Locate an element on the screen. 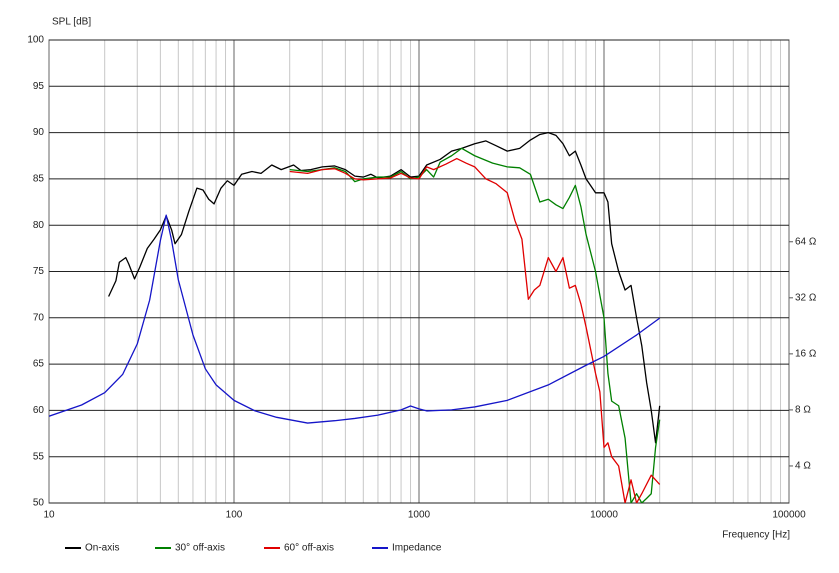  y2-tick-label: 4 Ω is located at coordinates (803, 466).